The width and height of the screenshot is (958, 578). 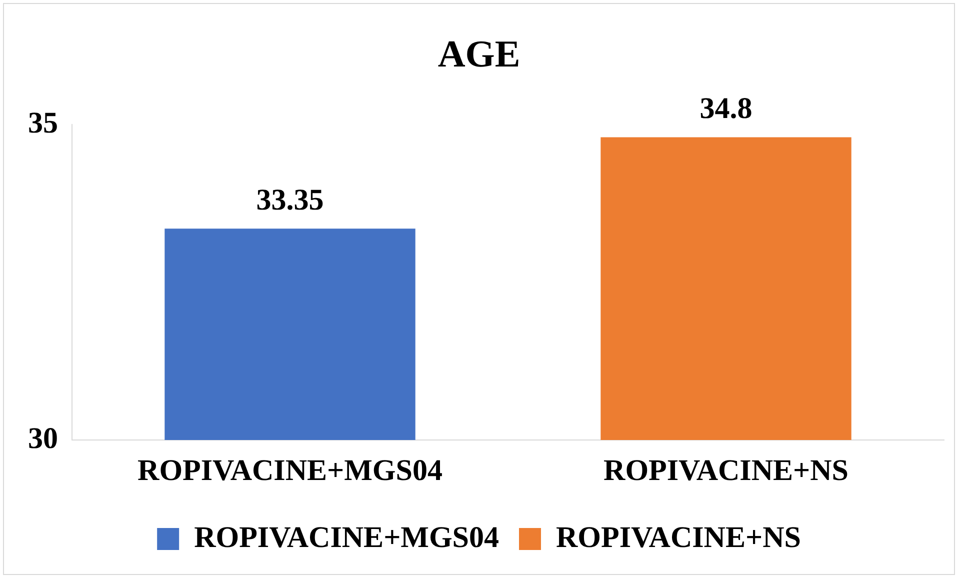 What do you see at coordinates (347, 537) in the screenshot?
I see `legend-label: ROPIVACINE+MGS04` at bounding box center [347, 537].